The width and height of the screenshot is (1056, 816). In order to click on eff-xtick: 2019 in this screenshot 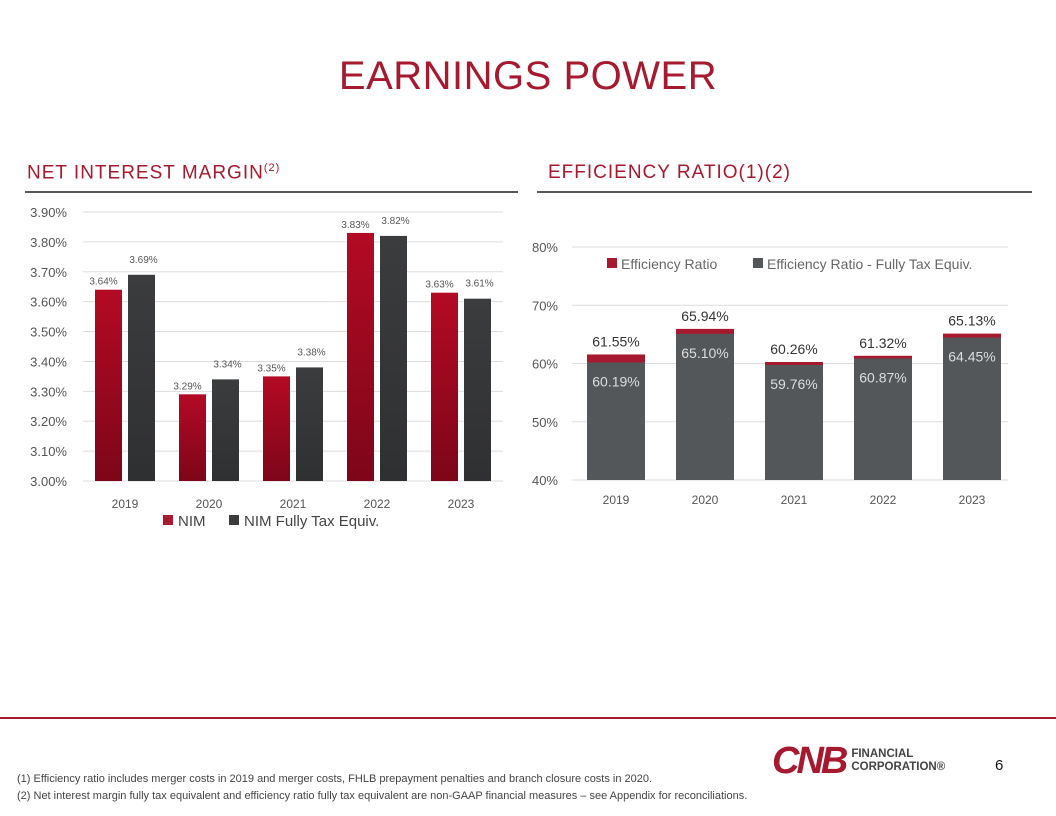, I will do `click(616, 500)`.